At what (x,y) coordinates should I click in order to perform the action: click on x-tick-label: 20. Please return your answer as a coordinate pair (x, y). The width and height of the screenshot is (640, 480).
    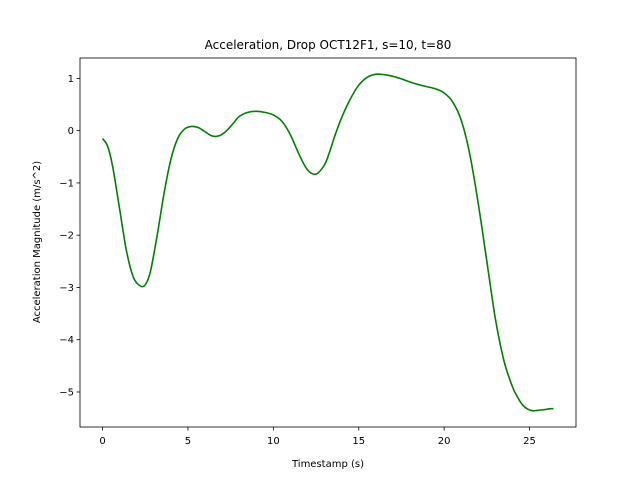
    Looking at the image, I should click on (444, 441).